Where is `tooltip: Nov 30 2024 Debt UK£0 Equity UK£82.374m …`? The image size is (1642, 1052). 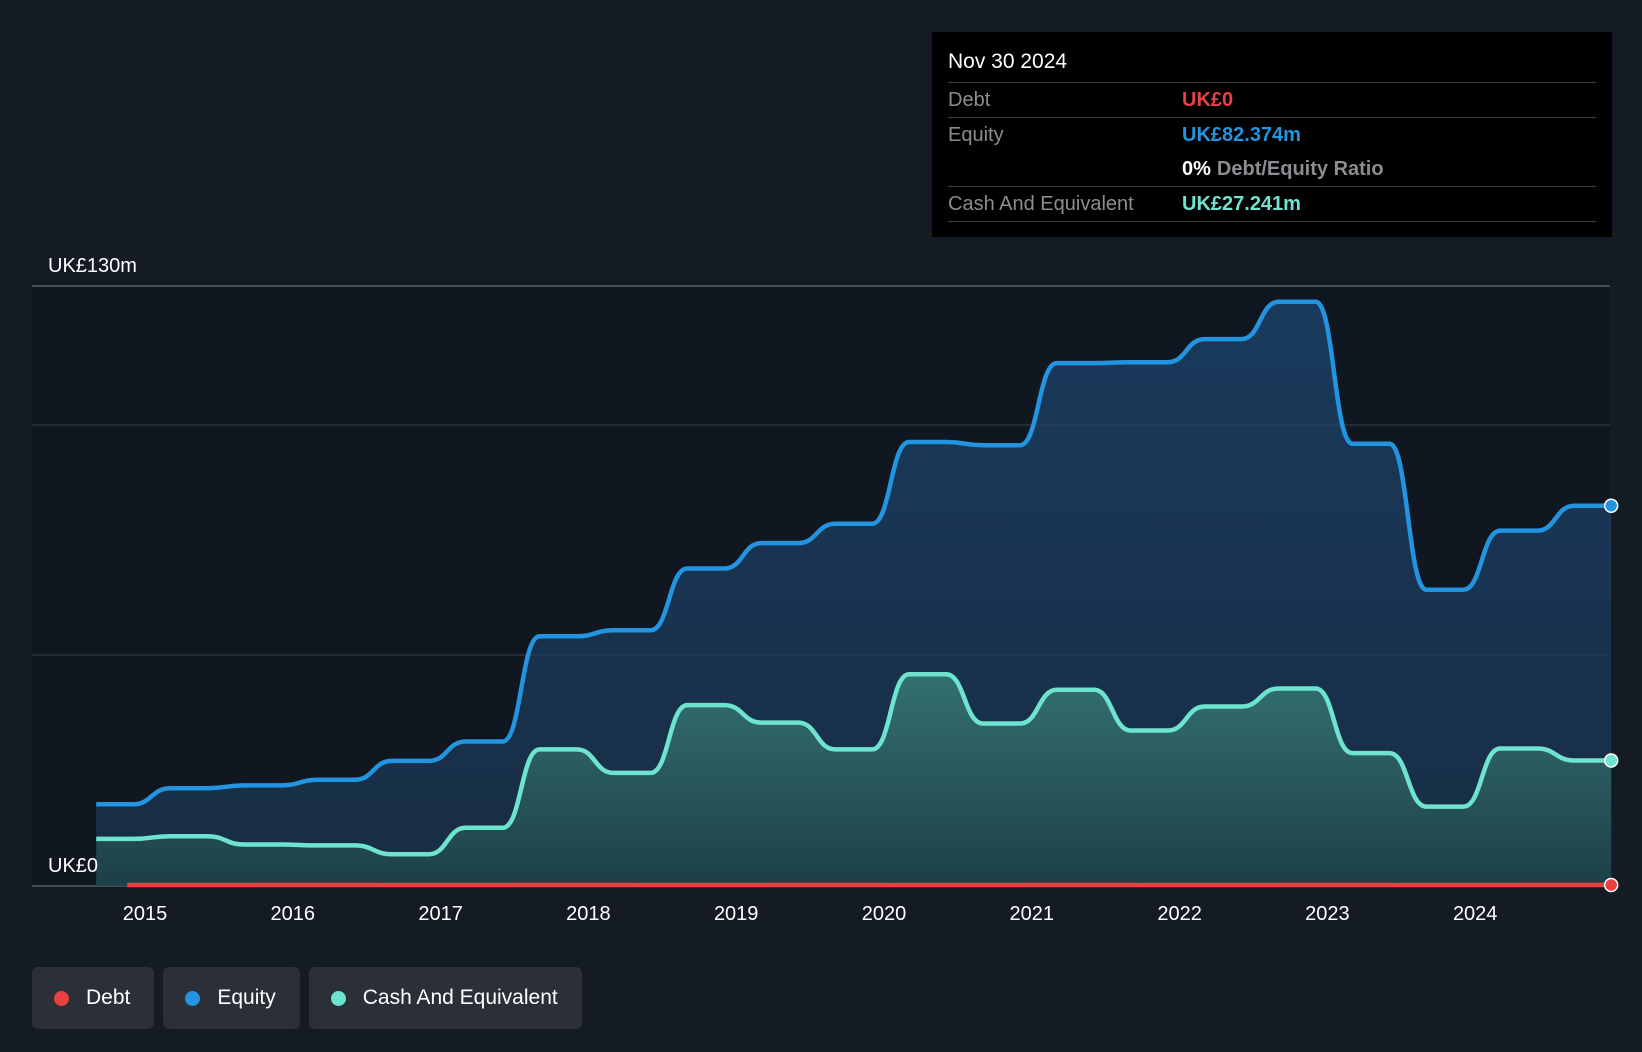
tooltip: Nov 30 2024 Debt UK£0 Equity UK£82.374m … is located at coordinates (1272, 134).